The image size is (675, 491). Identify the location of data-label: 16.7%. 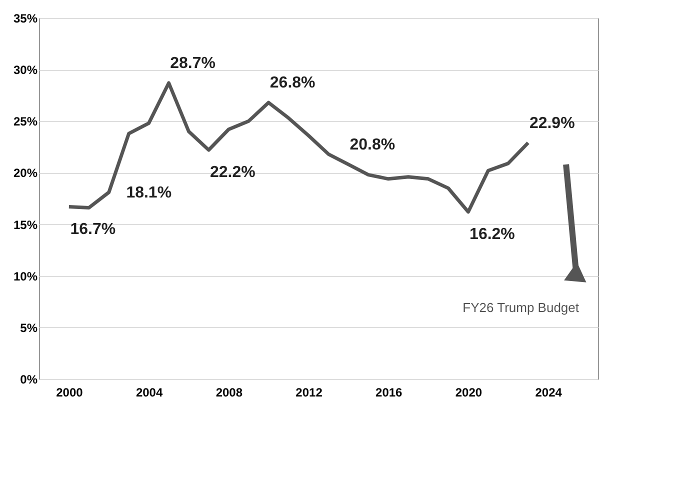
(93, 229).